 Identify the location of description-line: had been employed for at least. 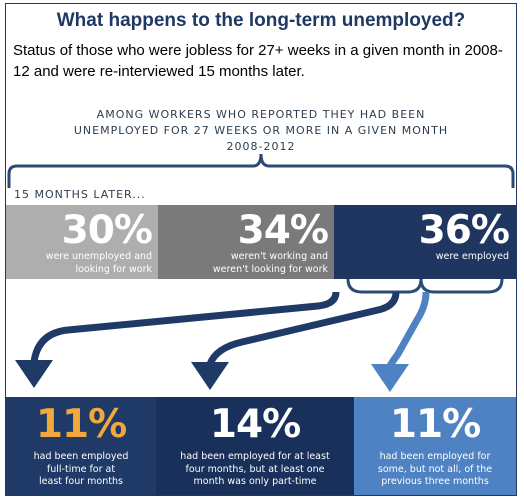
(255, 456).